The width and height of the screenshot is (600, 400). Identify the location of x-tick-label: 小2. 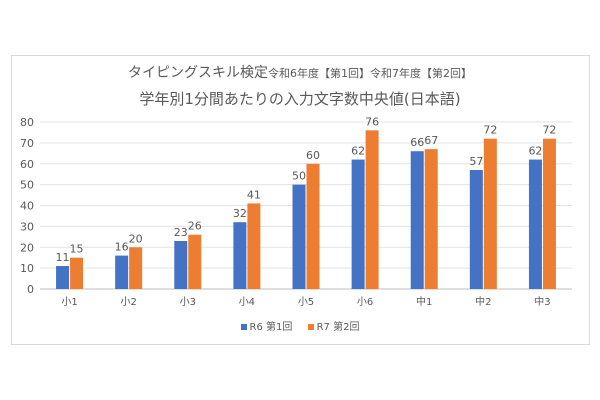
(128, 302).